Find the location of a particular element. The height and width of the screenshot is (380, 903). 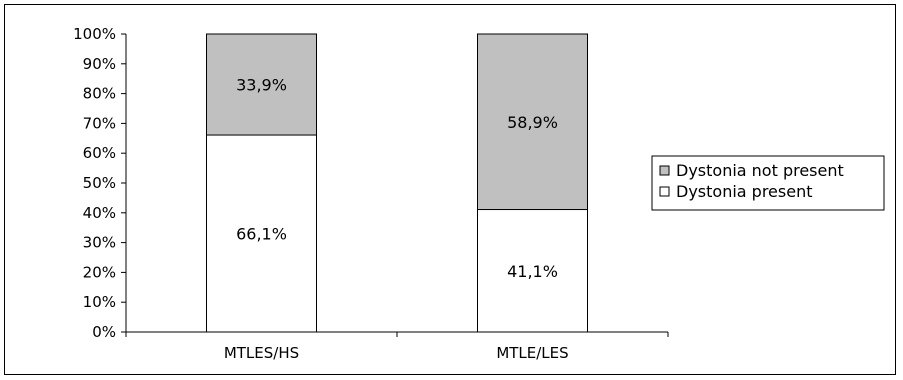

legend-label: Dystonia present is located at coordinates (744, 191).